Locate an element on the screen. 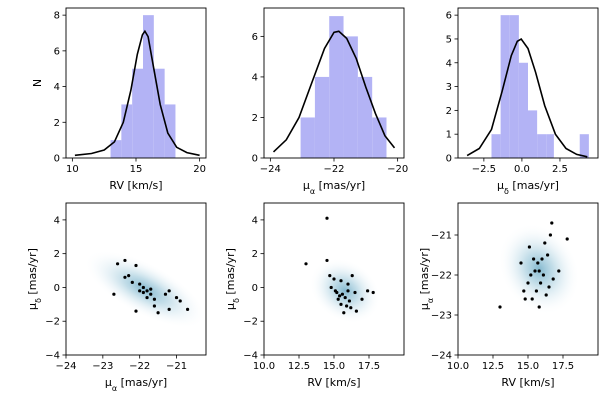 The image size is (607, 405). panel-hist-mua: −24 −22 −20 0 2 4 6 μα [mas/yr] is located at coordinates (330, 101).